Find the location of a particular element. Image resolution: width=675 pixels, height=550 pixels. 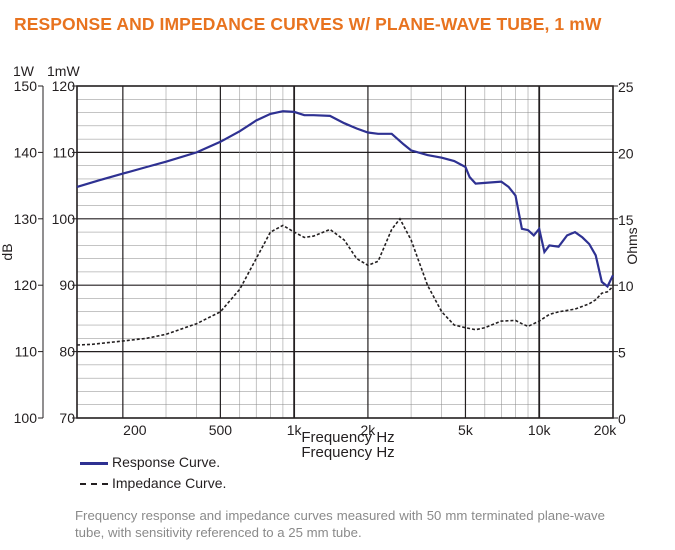

legend-swatch-impedance is located at coordinates (94, 484).